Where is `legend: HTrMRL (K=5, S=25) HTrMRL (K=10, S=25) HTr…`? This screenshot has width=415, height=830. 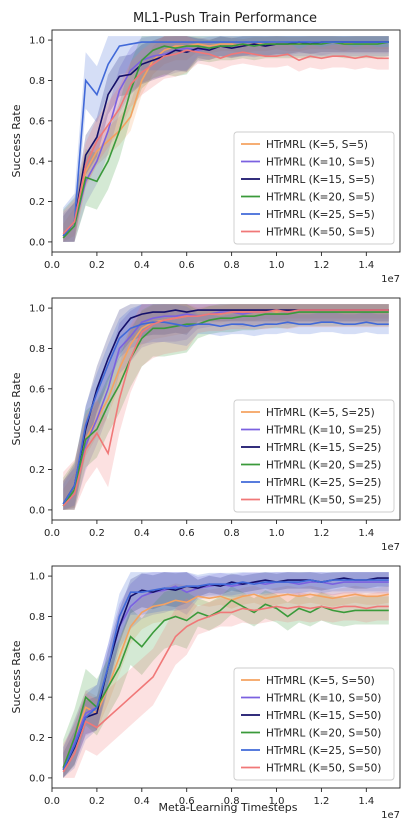
legend: HTrMRL (K=5, S=25) HTrMRL (K=10, S=25) HTr… is located at coordinates (314, 456).